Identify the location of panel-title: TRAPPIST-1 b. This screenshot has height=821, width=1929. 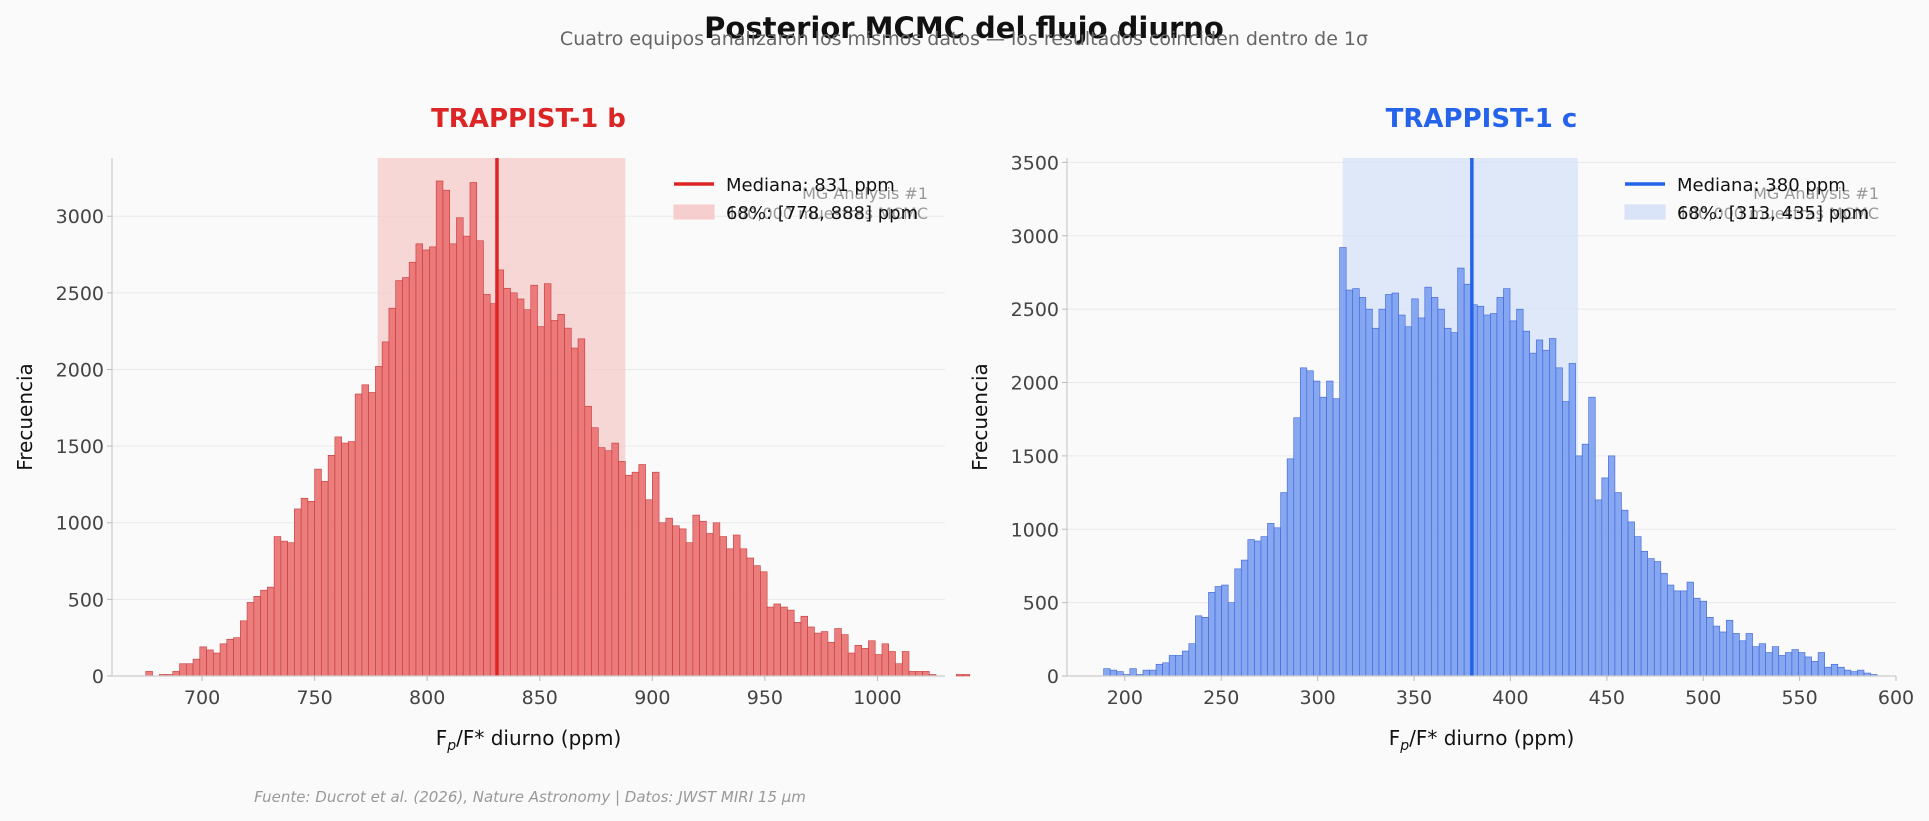
(528, 119).